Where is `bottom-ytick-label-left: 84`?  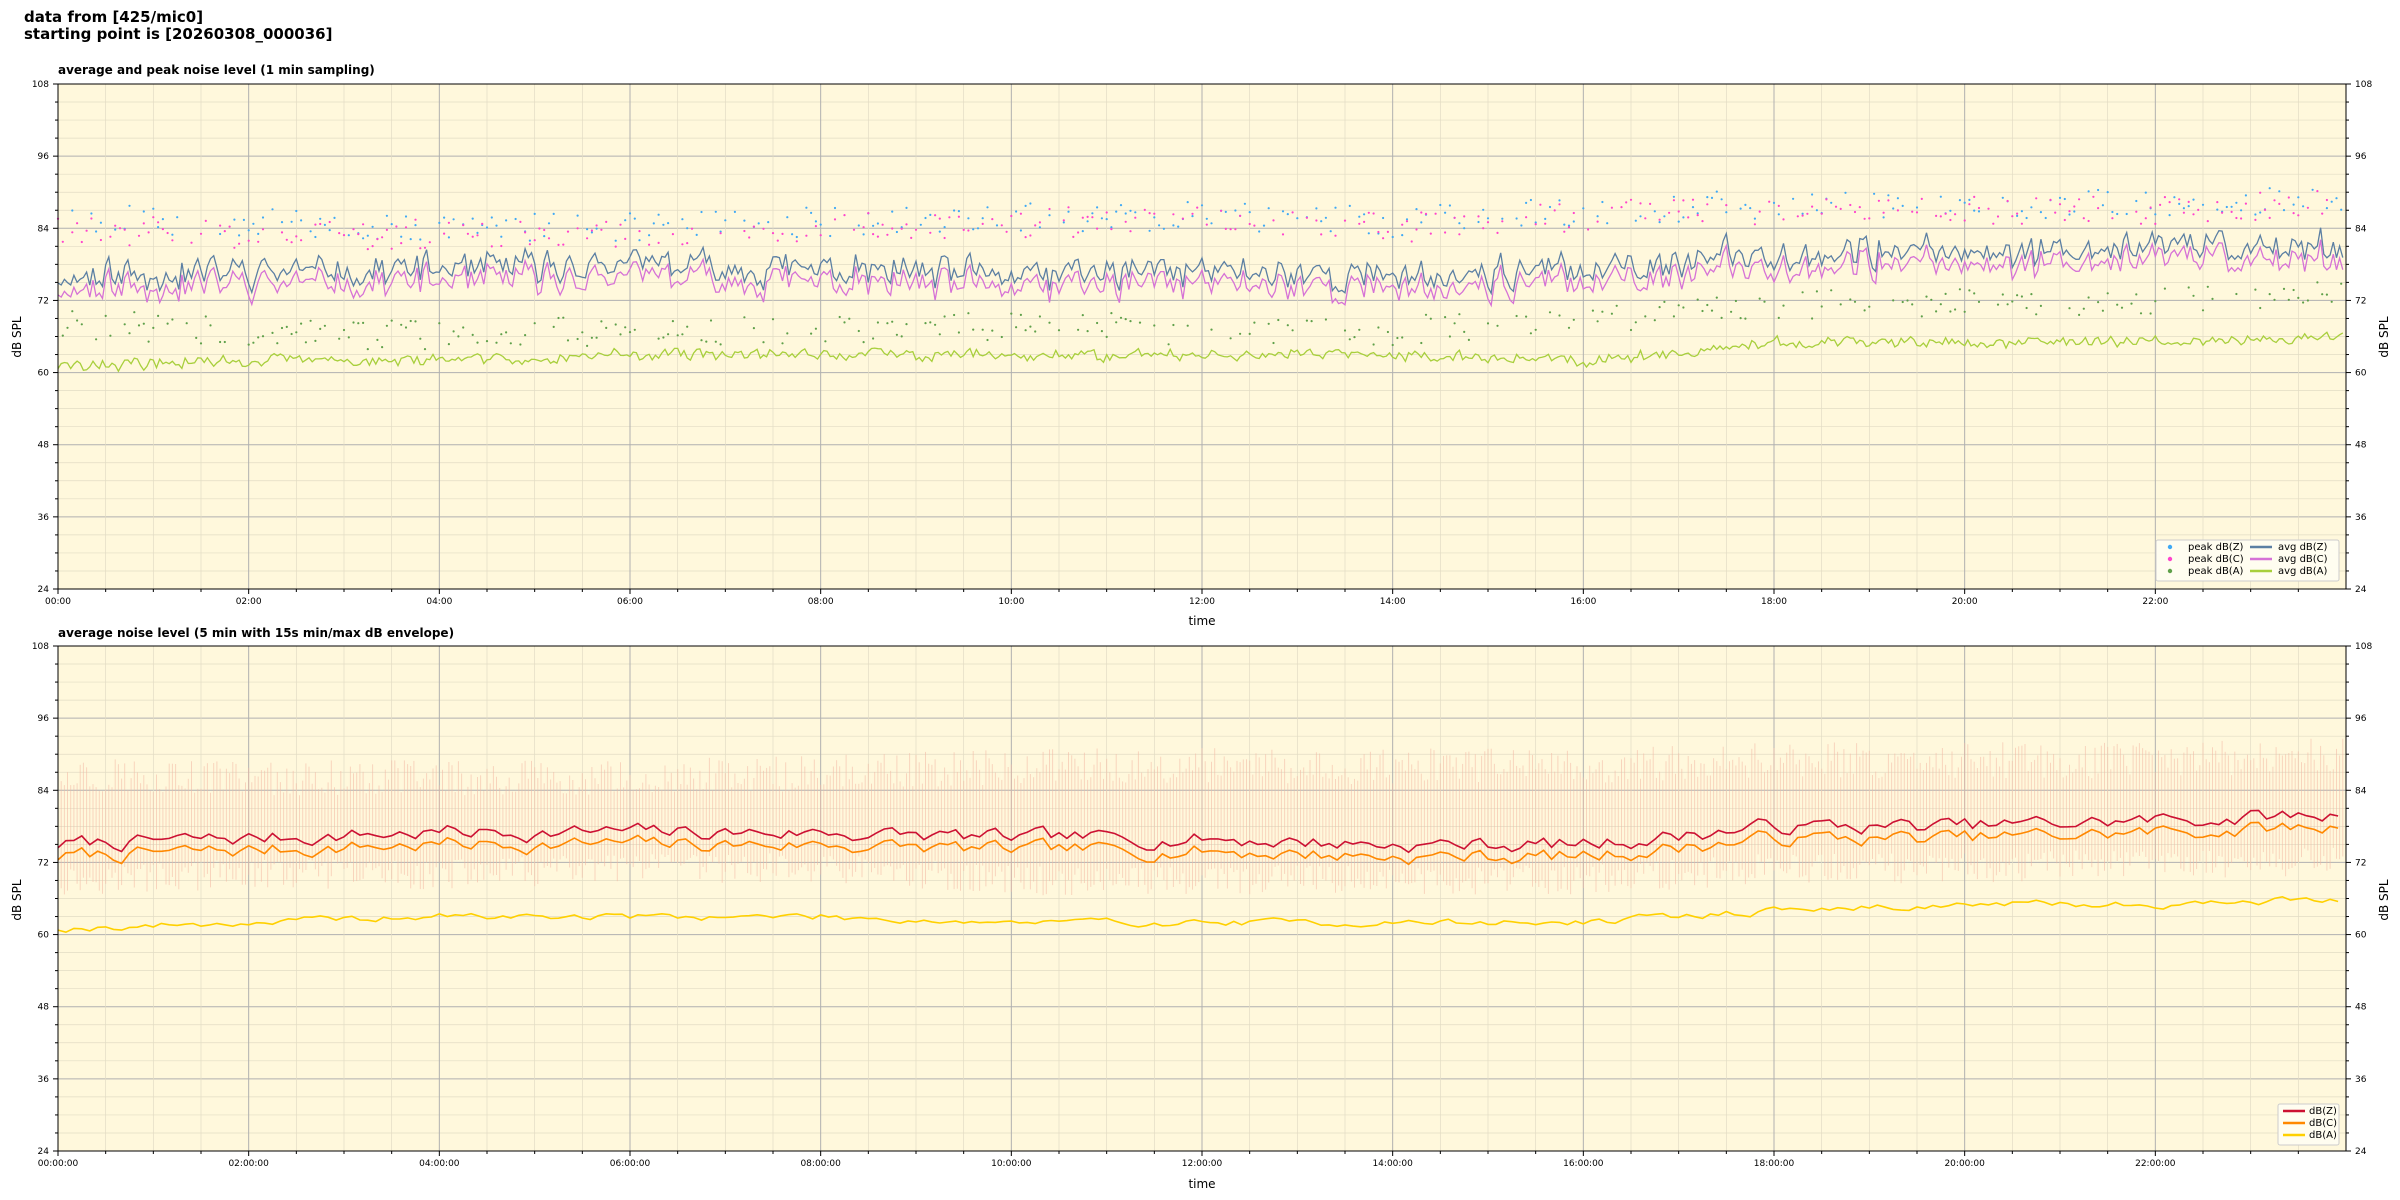 bottom-ytick-label-left: 84 is located at coordinates (44, 791).